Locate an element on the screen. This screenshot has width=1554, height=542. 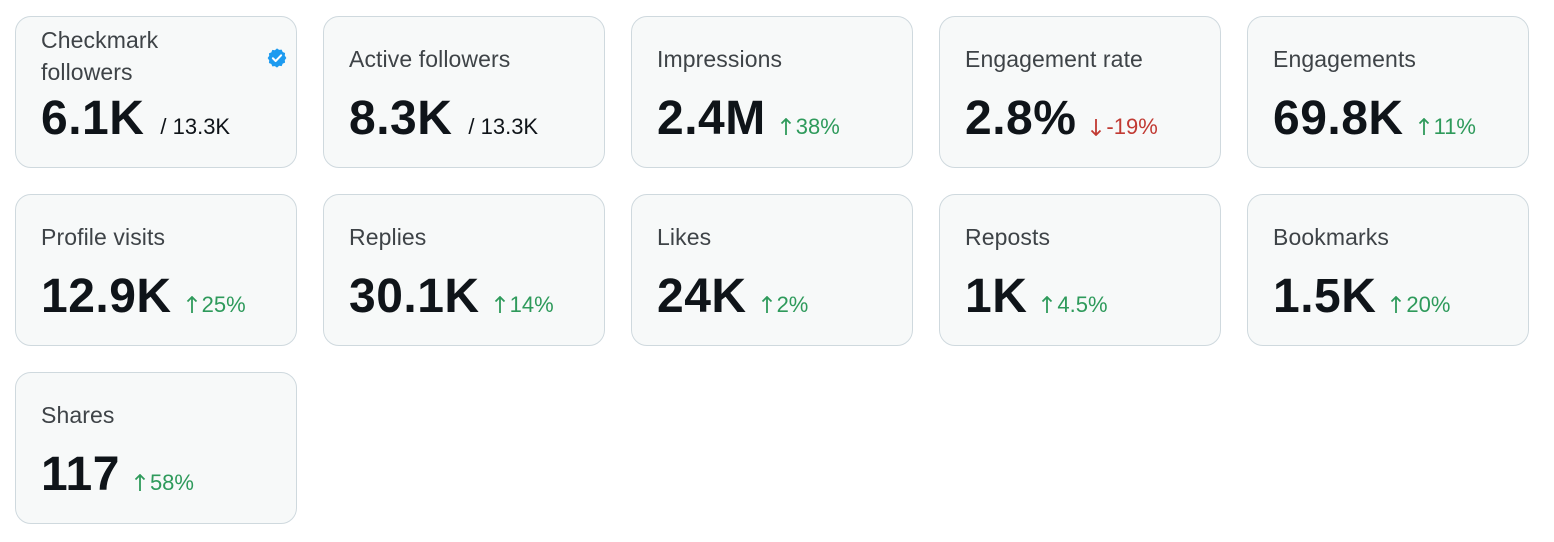
card-label: Replies is located at coordinates (388, 237).